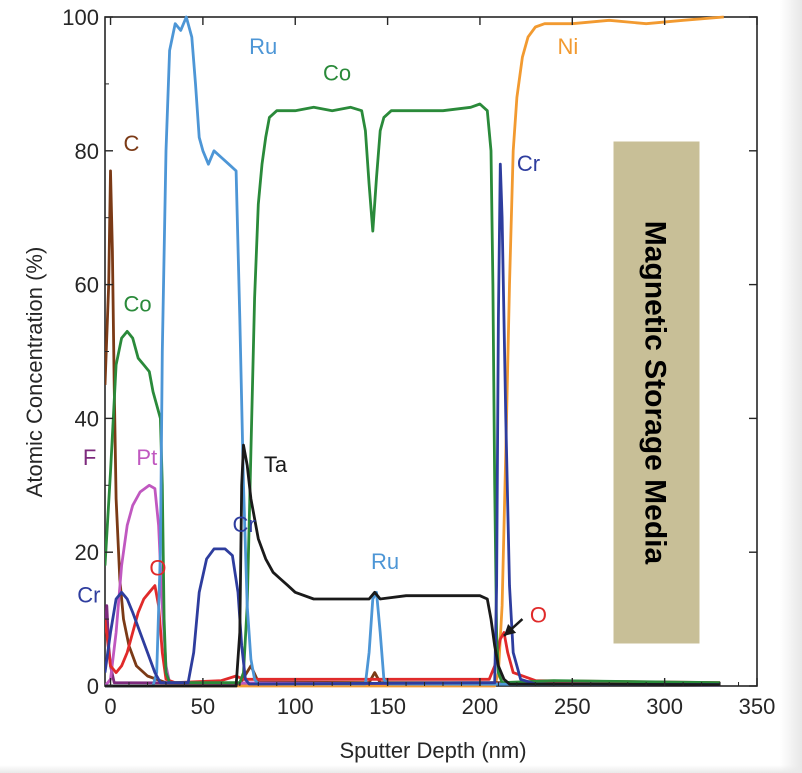 The height and width of the screenshot is (773, 802). What do you see at coordinates (664, 706) in the screenshot?
I see `x-tick-label: 300` at bounding box center [664, 706].